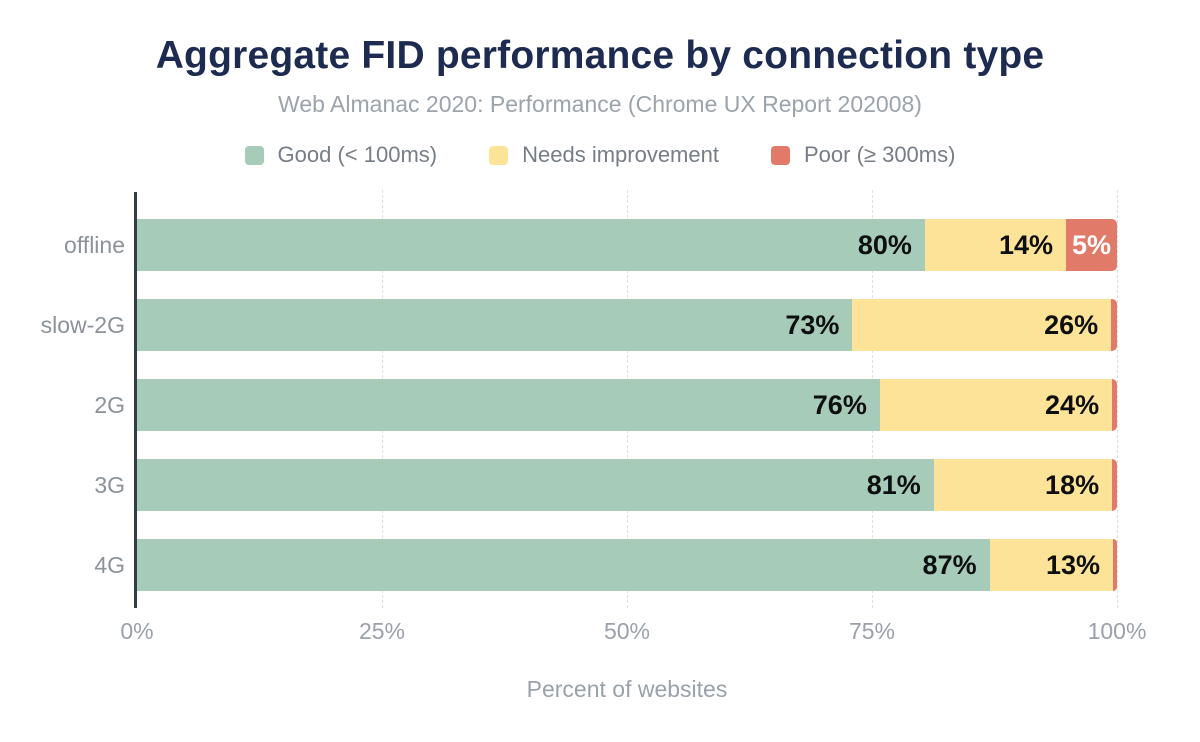 Image resolution: width=1200 pixels, height=742 pixels. Describe the element at coordinates (879, 154) in the screenshot. I see `legend-label: Poor (≥ 300ms)` at that location.